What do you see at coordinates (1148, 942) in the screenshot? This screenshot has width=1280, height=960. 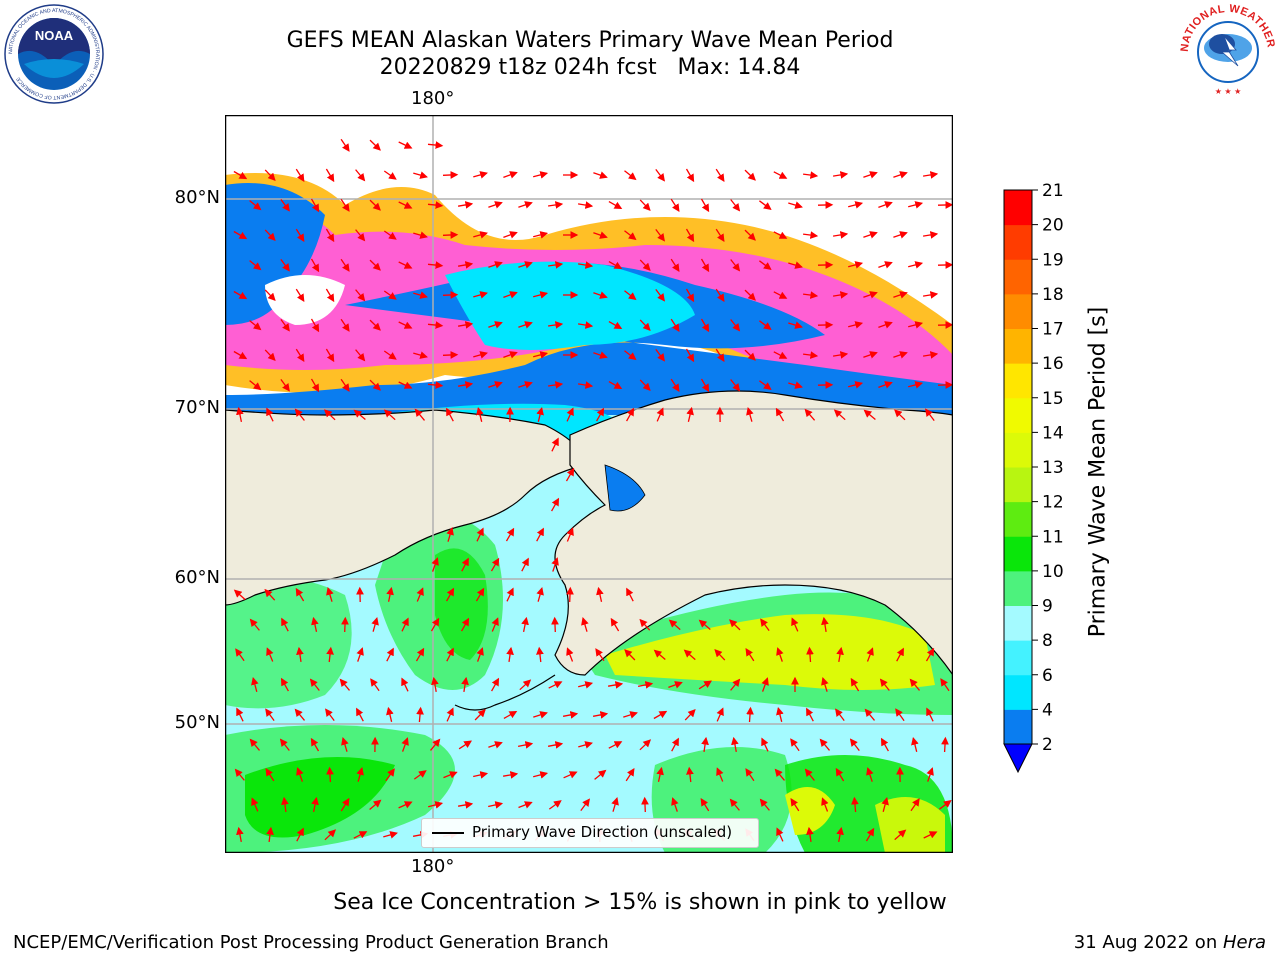 I see `footer-date-text: 31 Aug 2022 on` at bounding box center [1148, 942].